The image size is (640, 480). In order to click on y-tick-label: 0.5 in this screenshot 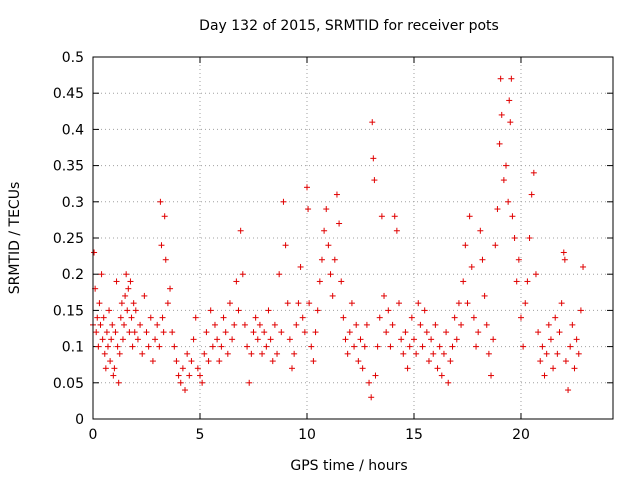, I will do `click(73, 58)`.